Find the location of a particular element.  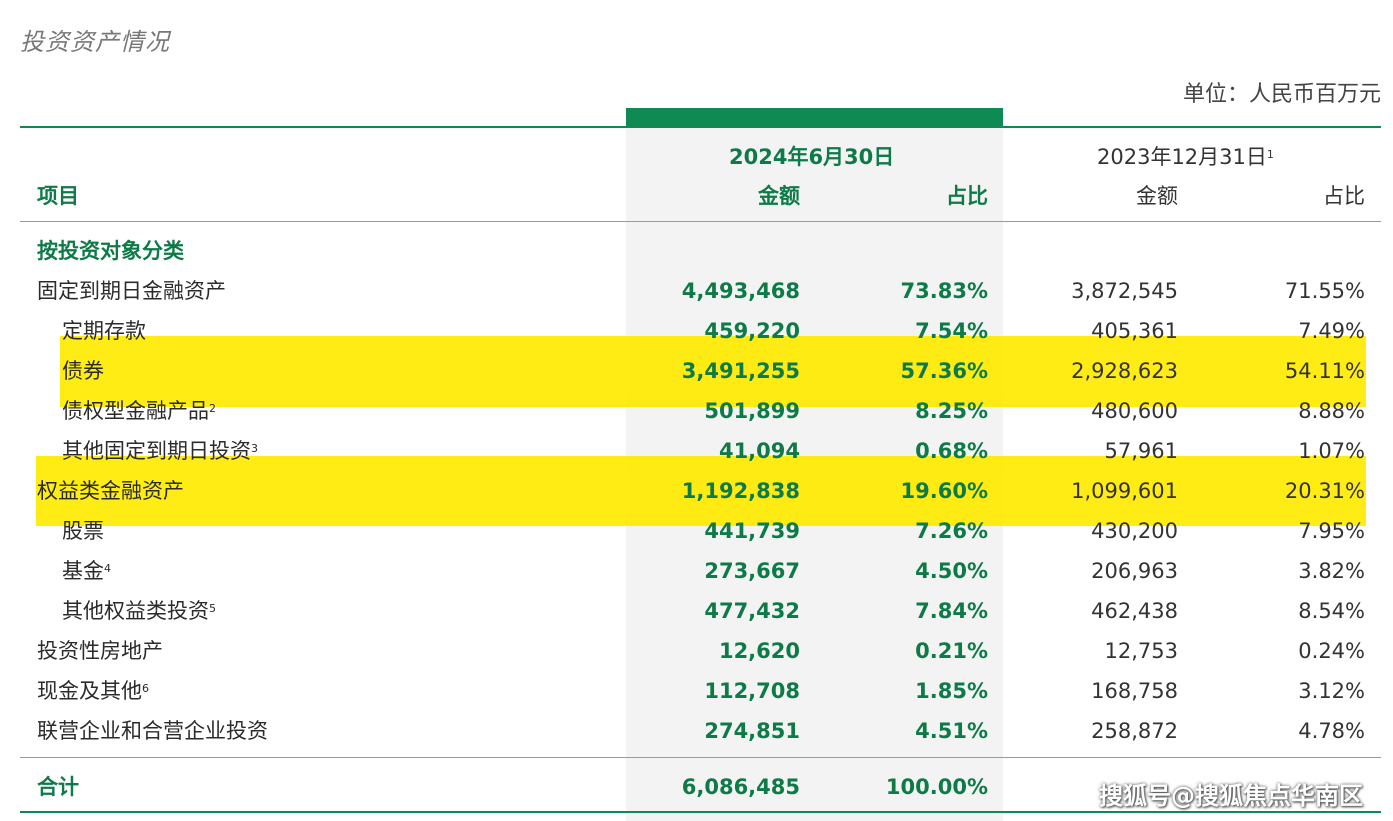

current-amount: 273,667 is located at coordinates (752, 571).